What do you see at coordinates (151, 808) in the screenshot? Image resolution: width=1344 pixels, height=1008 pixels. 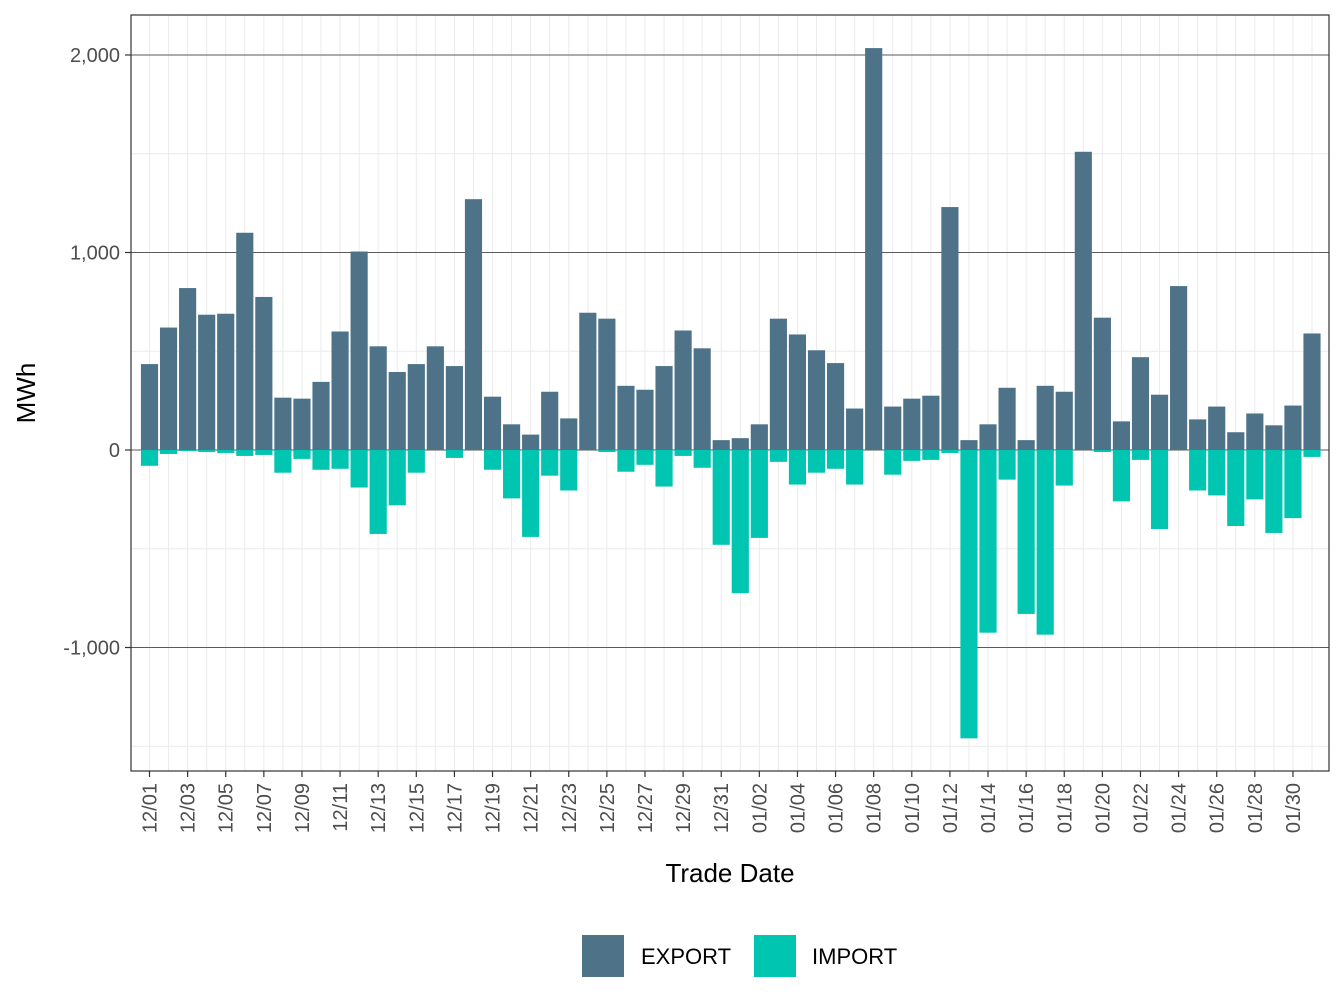 I see `x-tick-label: 12/01` at bounding box center [151, 808].